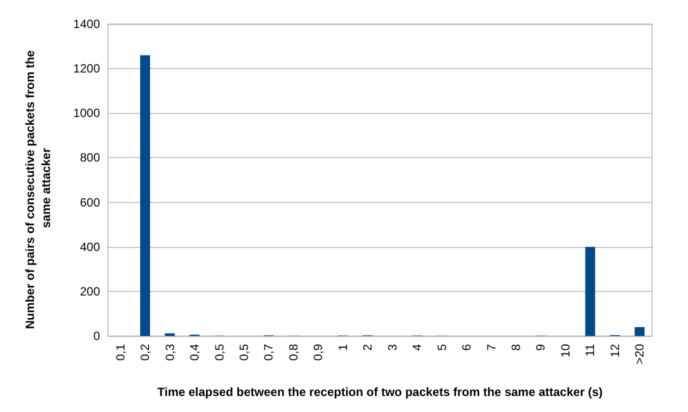 Image resolution: width=688 pixels, height=412 pixels. Describe the element at coordinates (392, 347) in the screenshot. I see `x-tick-label: 3` at that location.